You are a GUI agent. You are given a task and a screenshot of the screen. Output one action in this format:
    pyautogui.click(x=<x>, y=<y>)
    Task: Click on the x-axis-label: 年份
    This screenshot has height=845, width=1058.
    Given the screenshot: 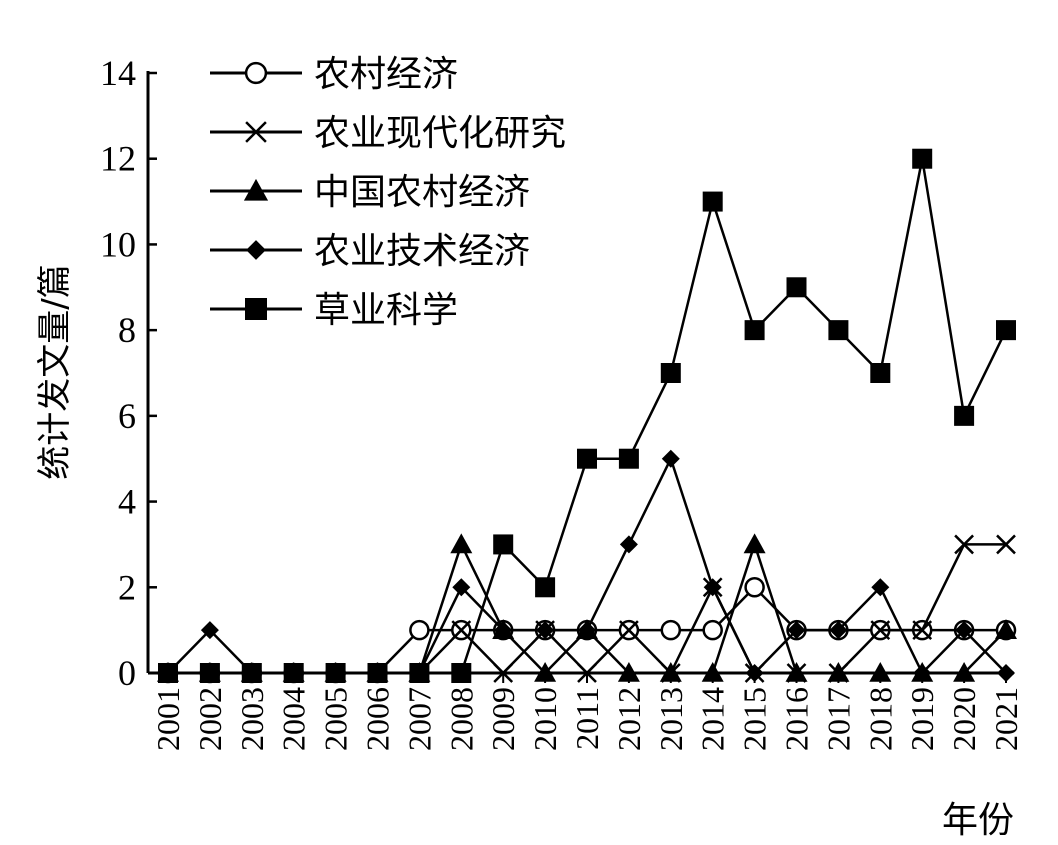 What is the action you would take?
    pyautogui.click(x=978, y=820)
    